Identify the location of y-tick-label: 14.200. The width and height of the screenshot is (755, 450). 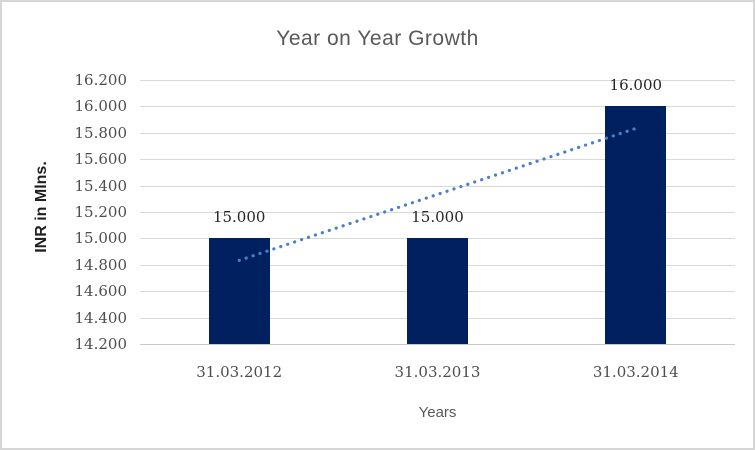
(101, 344).